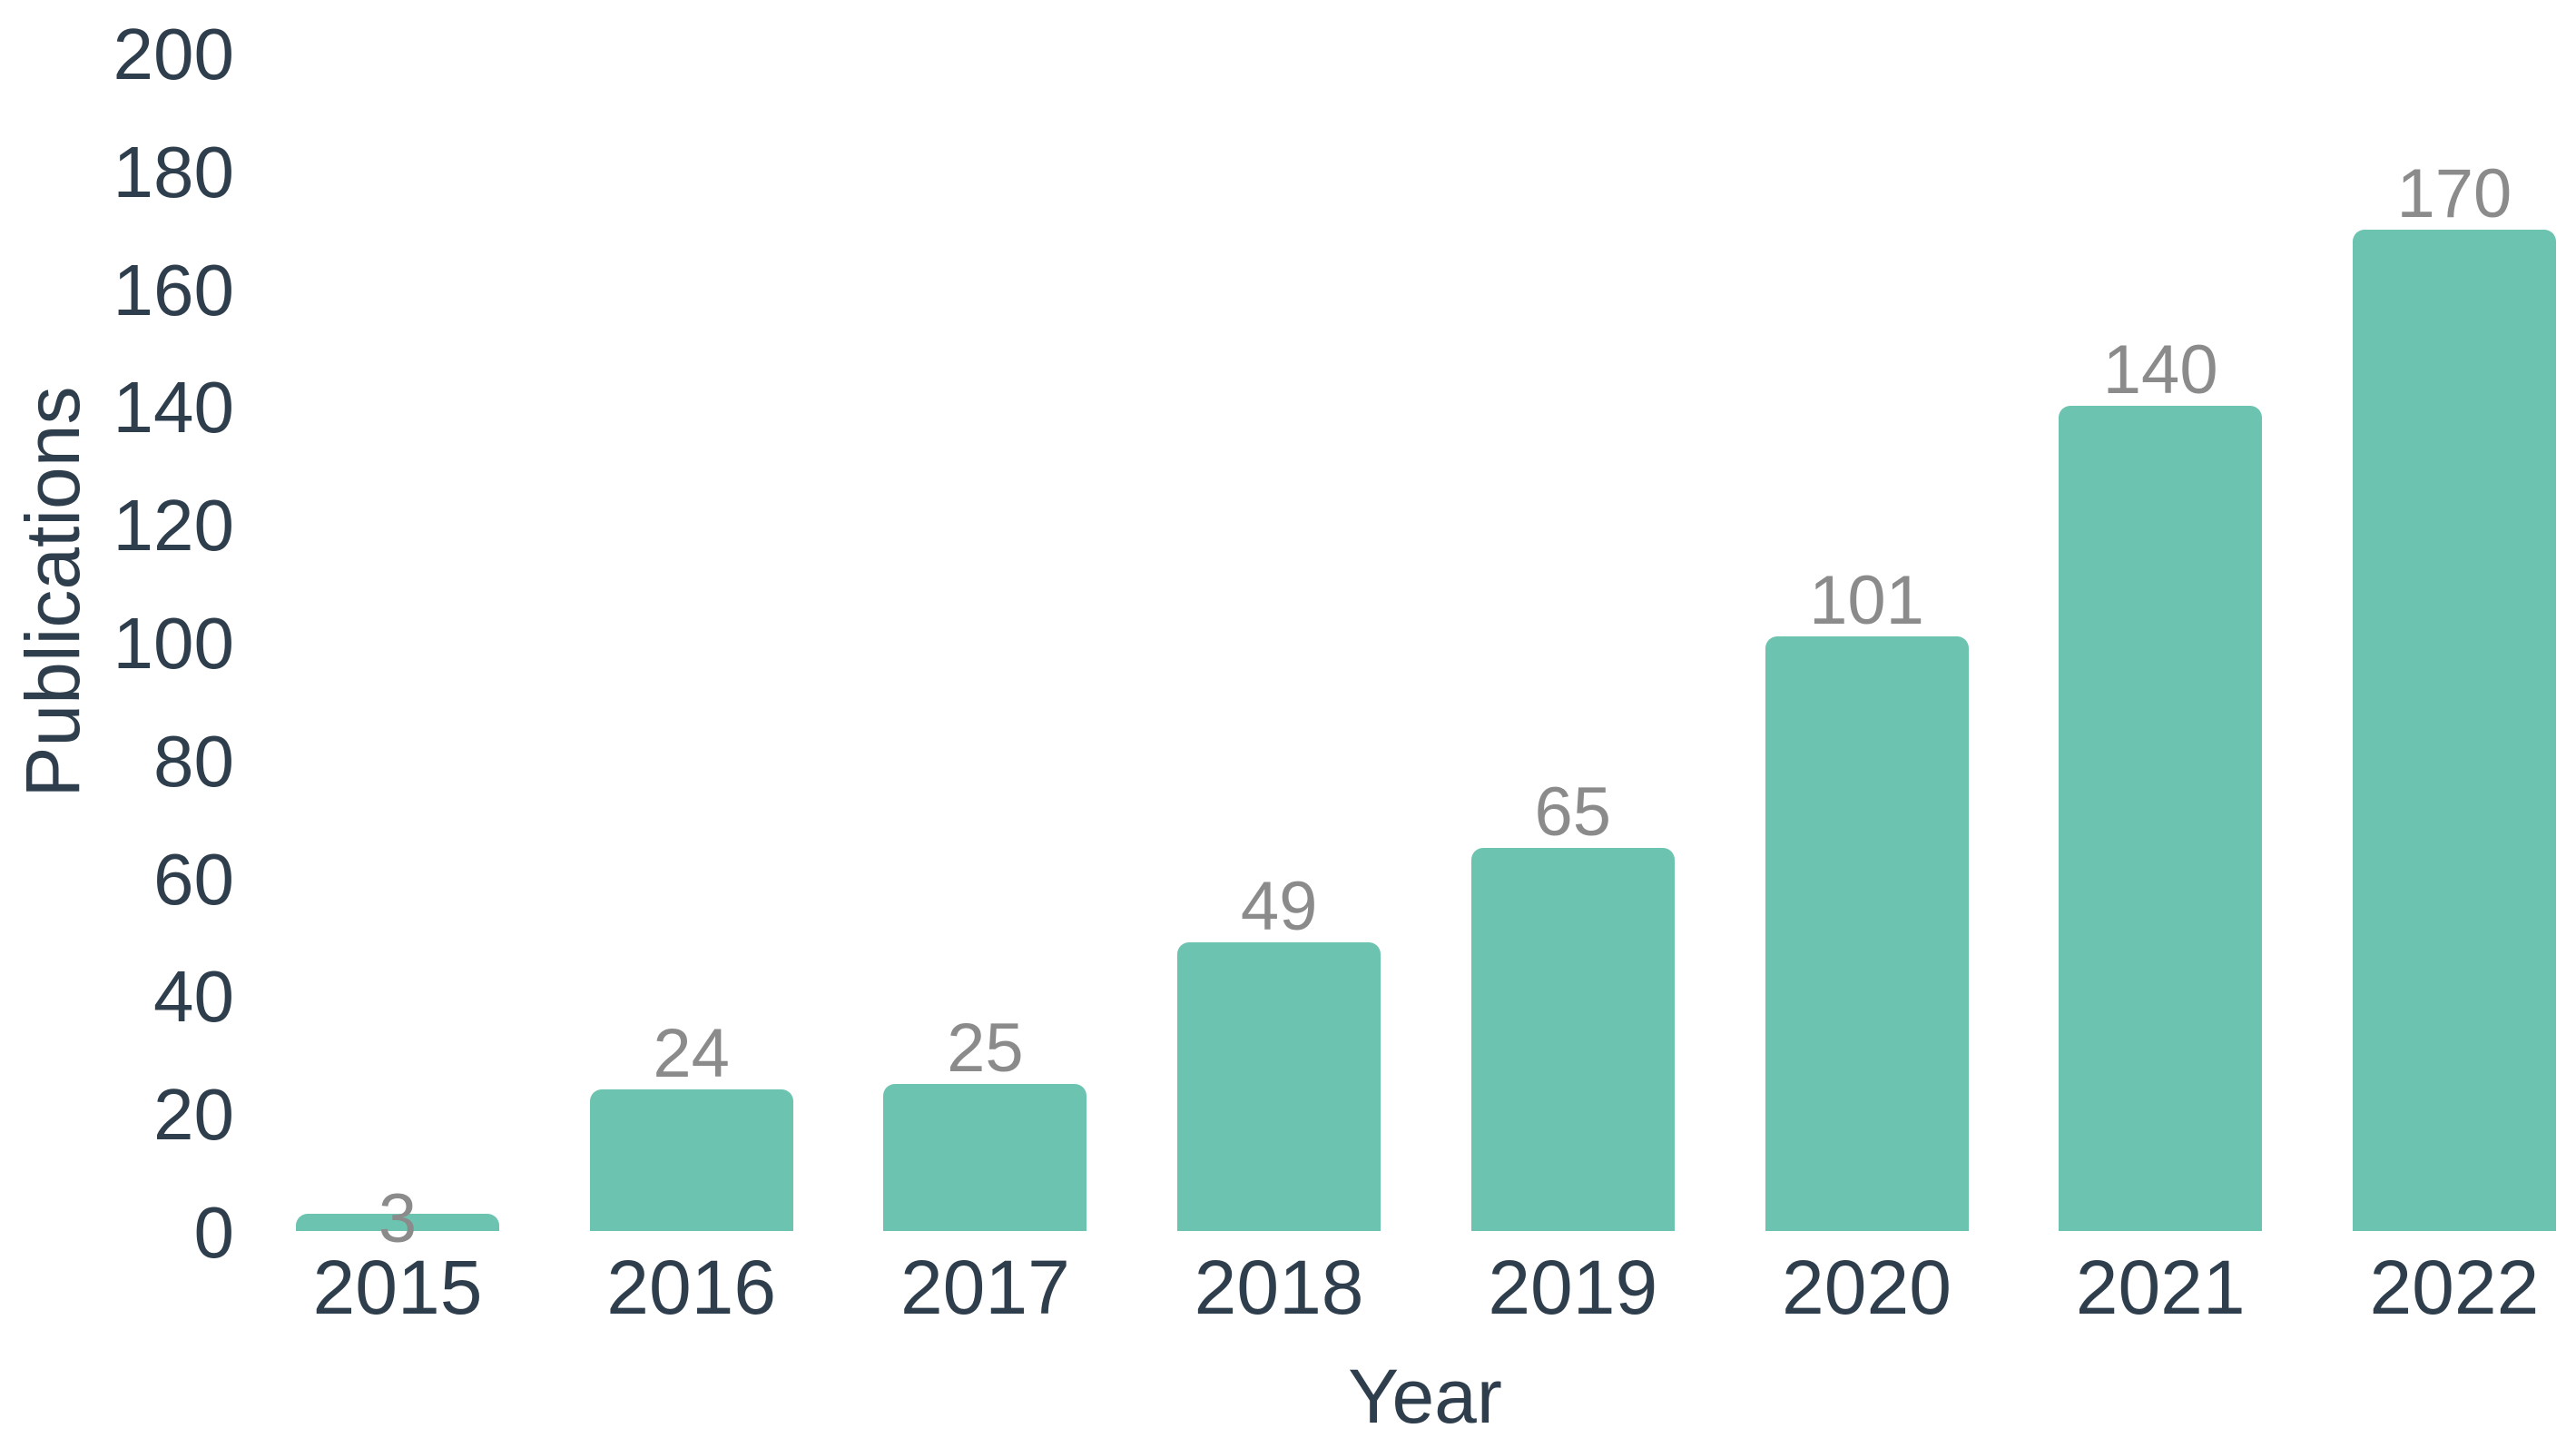 This screenshot has width=2576, height=1448. What do you see at coordinates (1279, 906) in the screenshot?
I see `bar-value-label: 49` at bounding box center [1279, 906].